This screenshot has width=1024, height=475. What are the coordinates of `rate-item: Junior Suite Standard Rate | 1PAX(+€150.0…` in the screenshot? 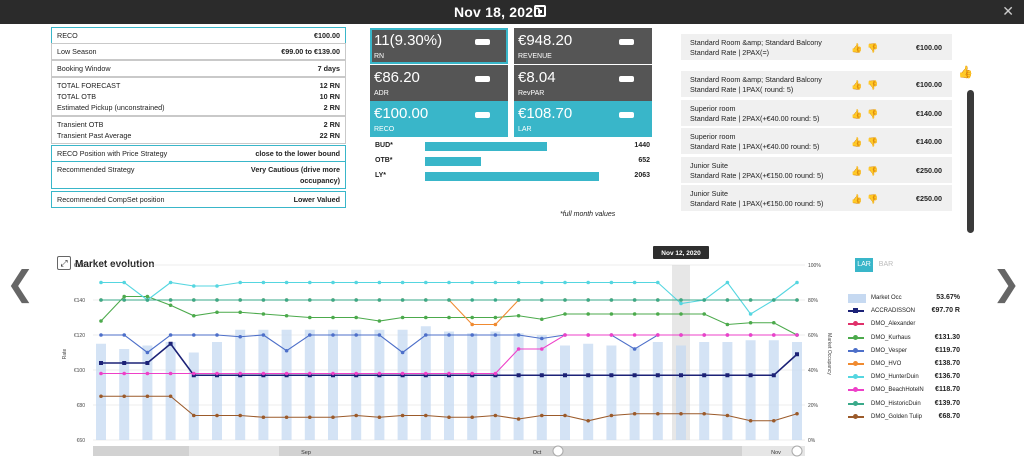 It's located at (816, 198).